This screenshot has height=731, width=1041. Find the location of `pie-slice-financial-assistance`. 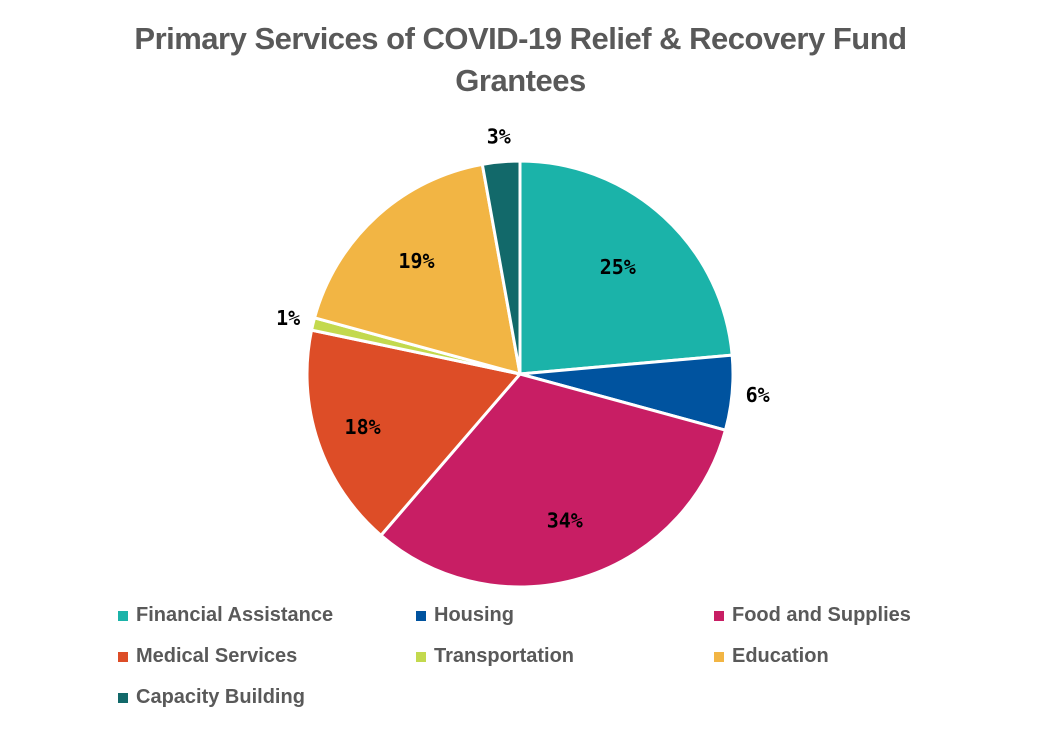

pie-slice-financial-assistance is located at coordinates (626, 267).